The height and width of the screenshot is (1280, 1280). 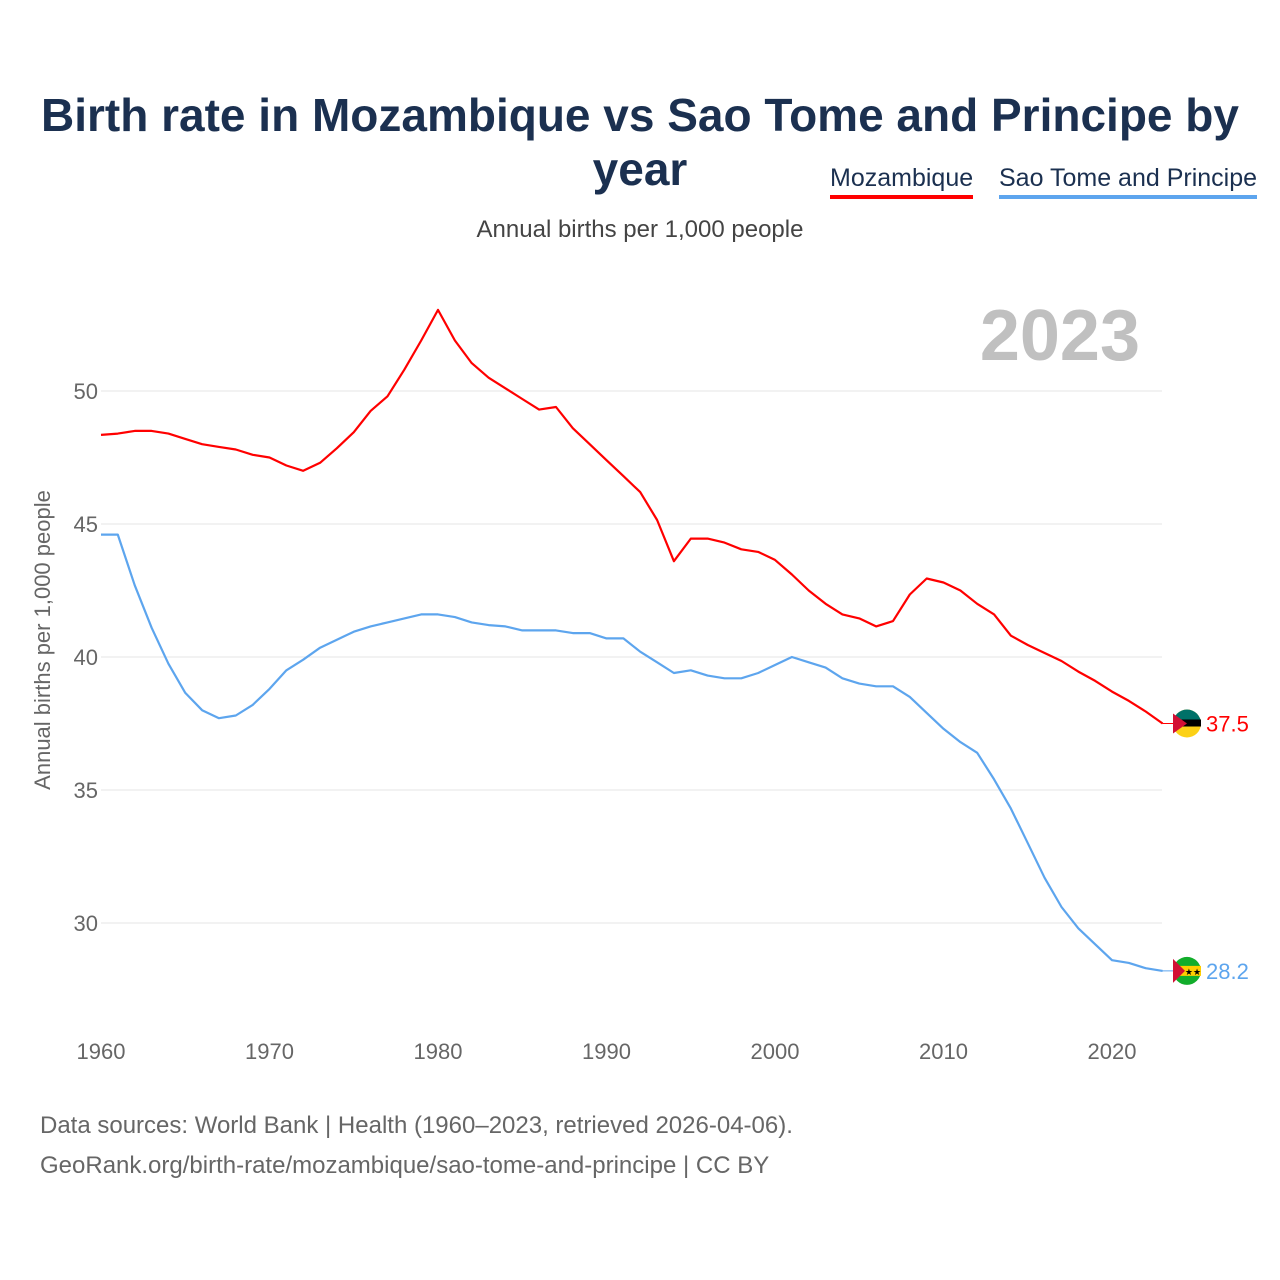 What do you see at coordinates (438, 1051) in the screenshot?
I see `x-tick-label: 1980` at bounding box center [438, 1051].